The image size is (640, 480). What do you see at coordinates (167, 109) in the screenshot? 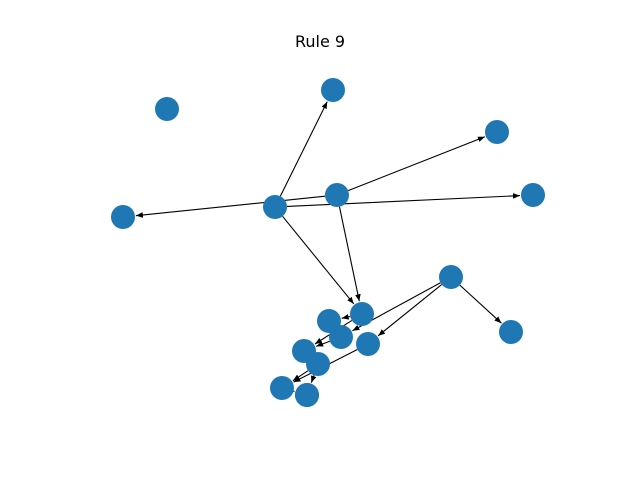
I see `node-a` at bounding box center [167, 109].